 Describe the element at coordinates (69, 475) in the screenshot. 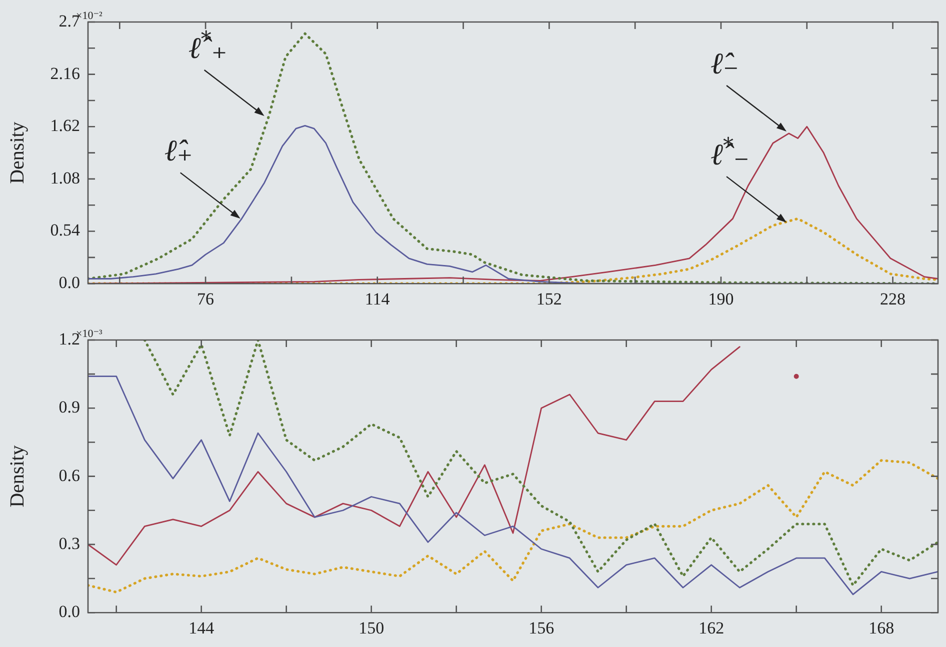

I see `y-tick-label: 0.6` at that location.